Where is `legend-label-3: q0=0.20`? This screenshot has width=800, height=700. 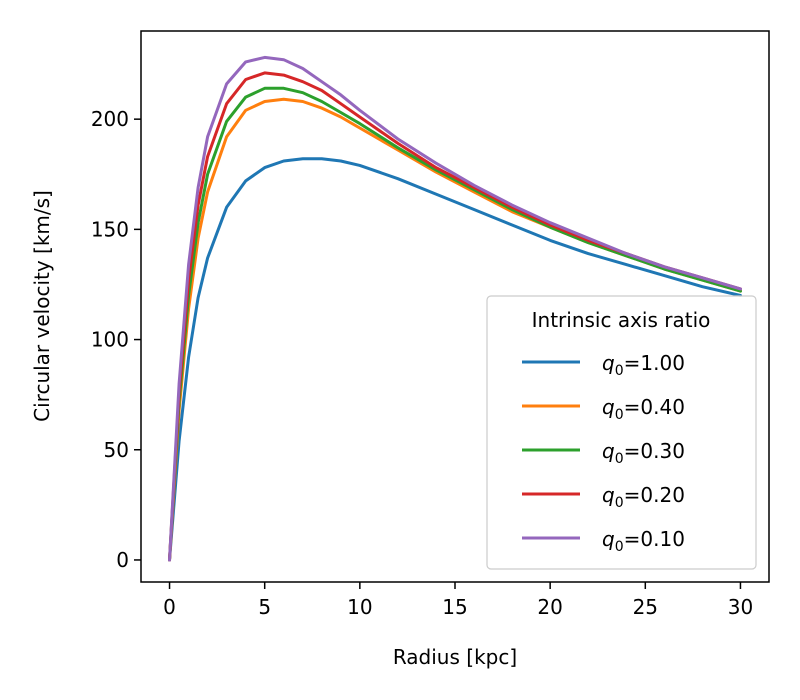
legend-label-3: q0=0.20 is located at coordinates (643, 497).